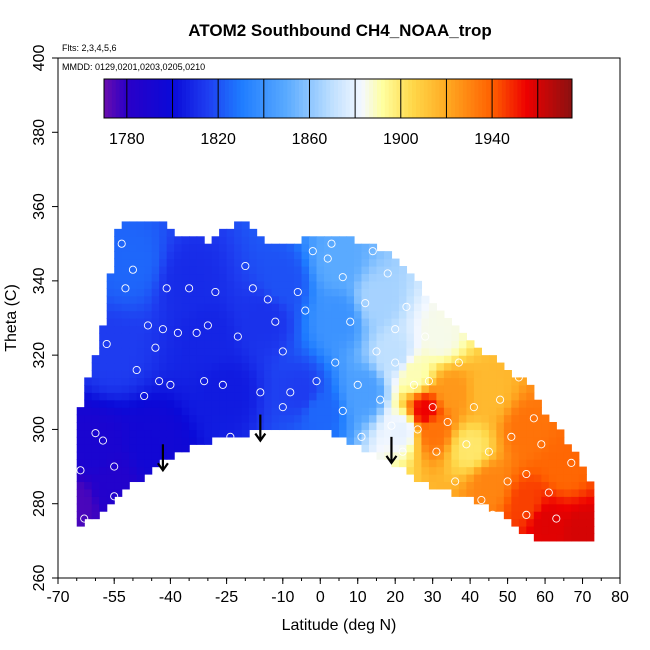 The height and width of the screenshot is (650, 650). Describe the element at coordinates (39, 355) in the screenshot. I see `y-tick-label: 320` at that location.